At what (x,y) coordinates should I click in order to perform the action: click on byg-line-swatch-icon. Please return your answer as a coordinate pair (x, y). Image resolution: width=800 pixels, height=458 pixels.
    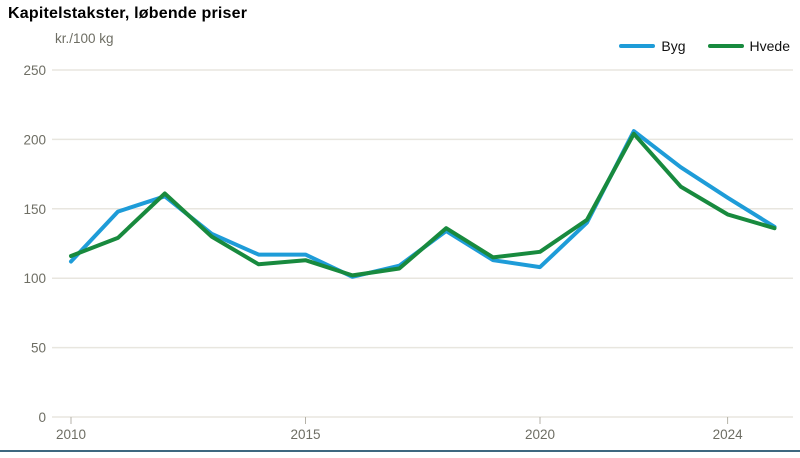
    Looking at the image, I should click on (637, 46).